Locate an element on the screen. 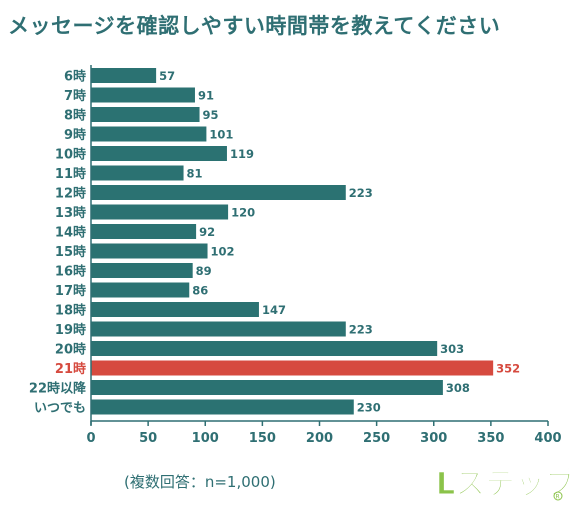  value-label-20時: 303 is located at coordinates (452, 349).